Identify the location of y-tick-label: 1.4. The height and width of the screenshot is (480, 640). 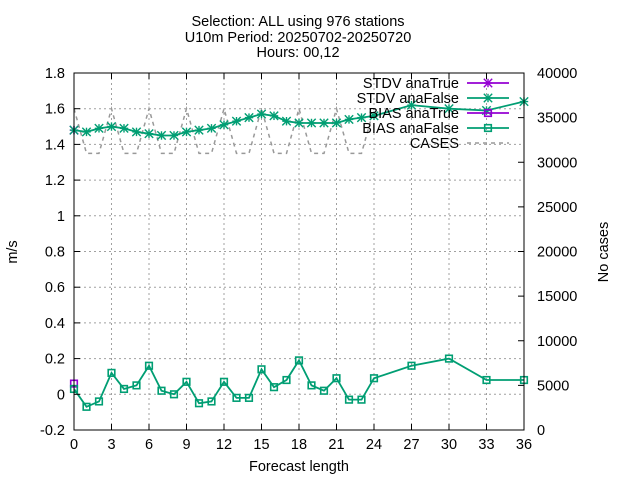
(55, 145).